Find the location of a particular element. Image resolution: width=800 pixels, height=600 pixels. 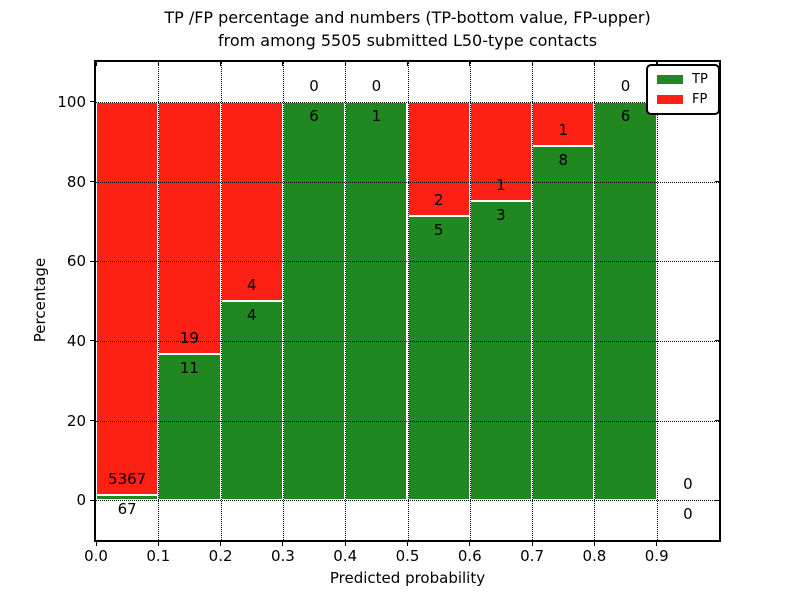

legend-item-fp: FP is located at coordinates (683, 99).